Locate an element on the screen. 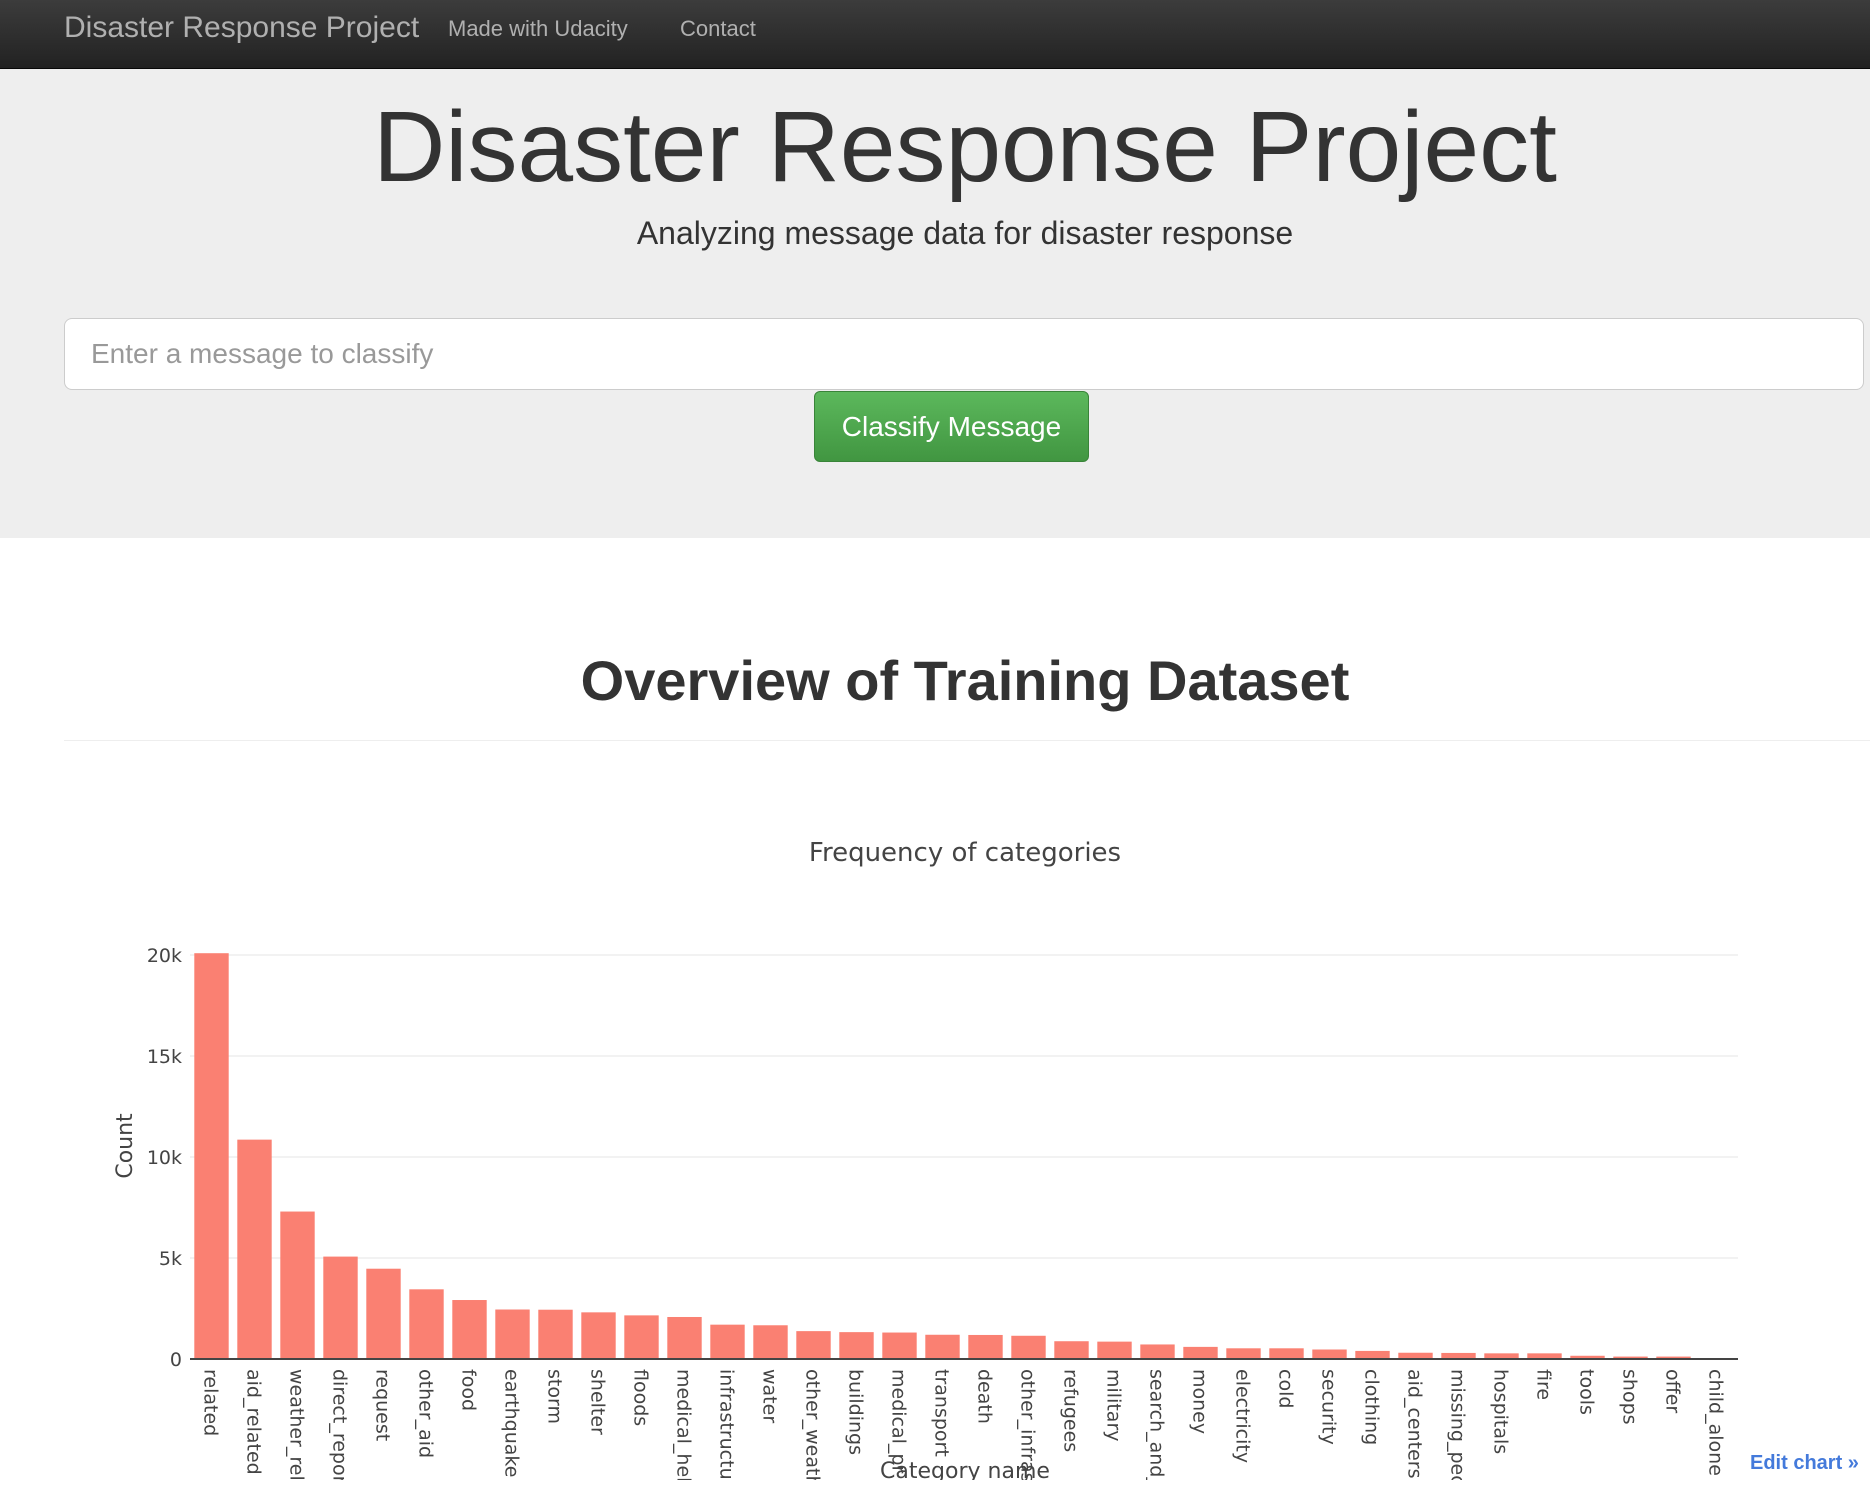 The width and height of the screenshot is (1870, 1506). x-tick-label: earthquake is located at coordinates (512, 1423).